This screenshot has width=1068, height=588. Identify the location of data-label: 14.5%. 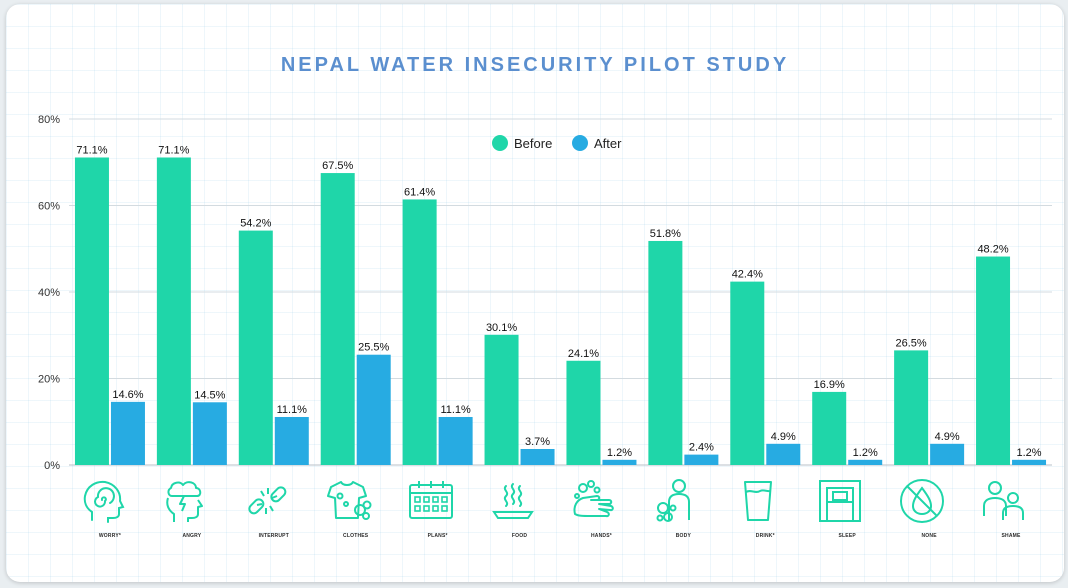
(209, 395).